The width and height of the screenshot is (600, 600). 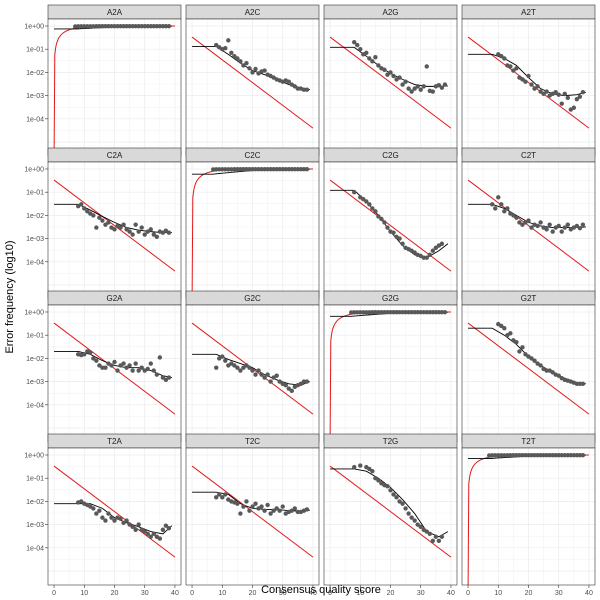 What do you see at coordinates (114, 441) in the screenshot?
I see `strip-label: T2A` at bounding box center [114, 441].